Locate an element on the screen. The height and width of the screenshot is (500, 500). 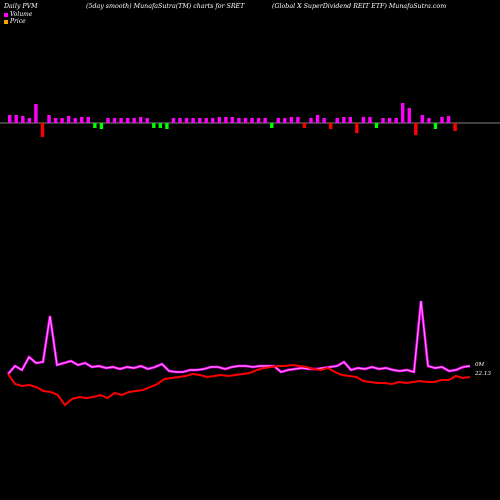
price-value-label: 22.13 is located at coordinates (482, 374).